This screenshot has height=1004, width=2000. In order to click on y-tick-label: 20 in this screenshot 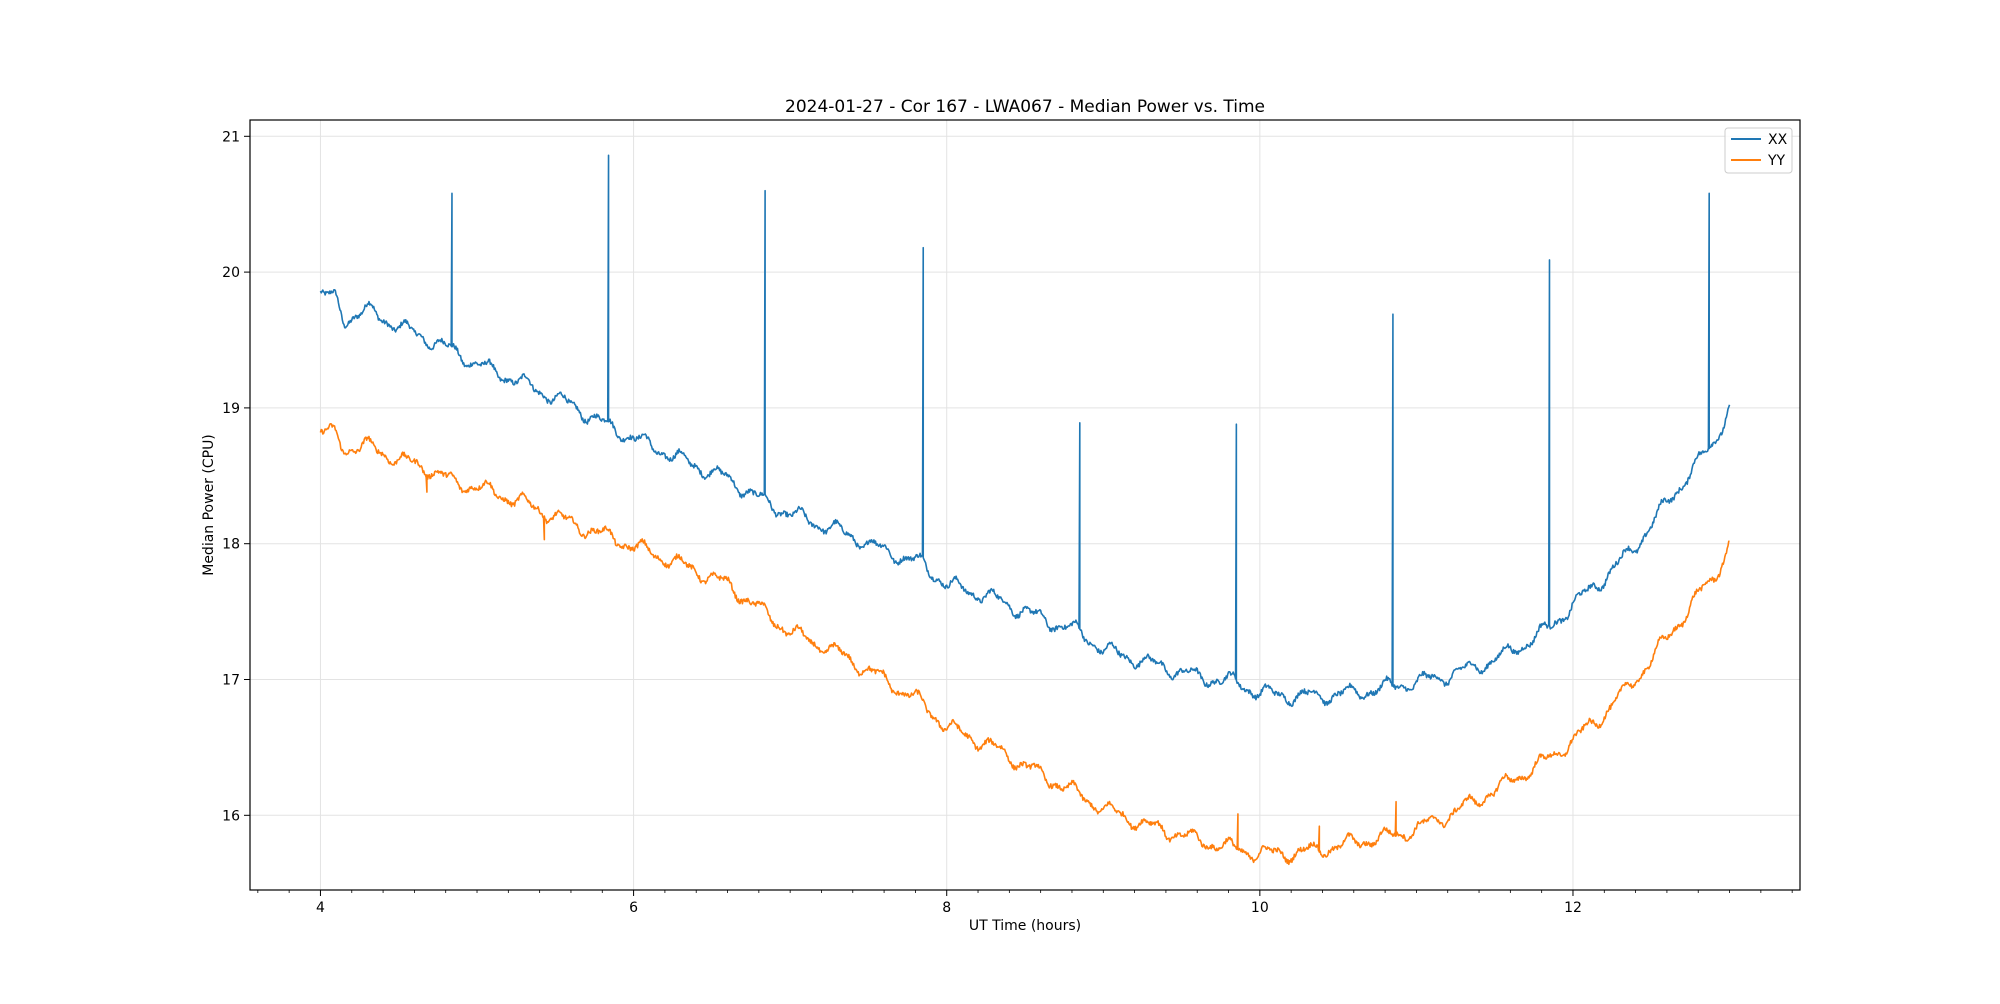, I will do `click(231, 273)`.